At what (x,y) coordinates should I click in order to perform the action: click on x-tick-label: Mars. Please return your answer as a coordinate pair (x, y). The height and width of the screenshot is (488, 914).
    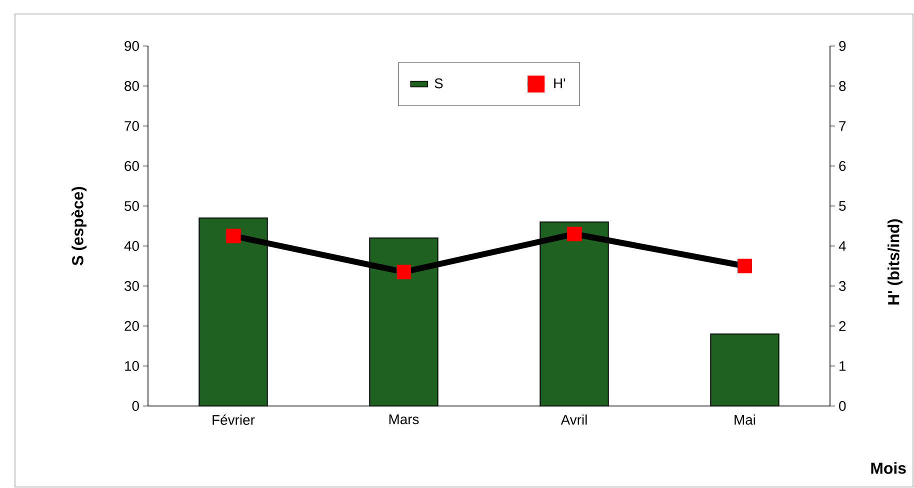
    Looking at the image, I should click on (404, 419).